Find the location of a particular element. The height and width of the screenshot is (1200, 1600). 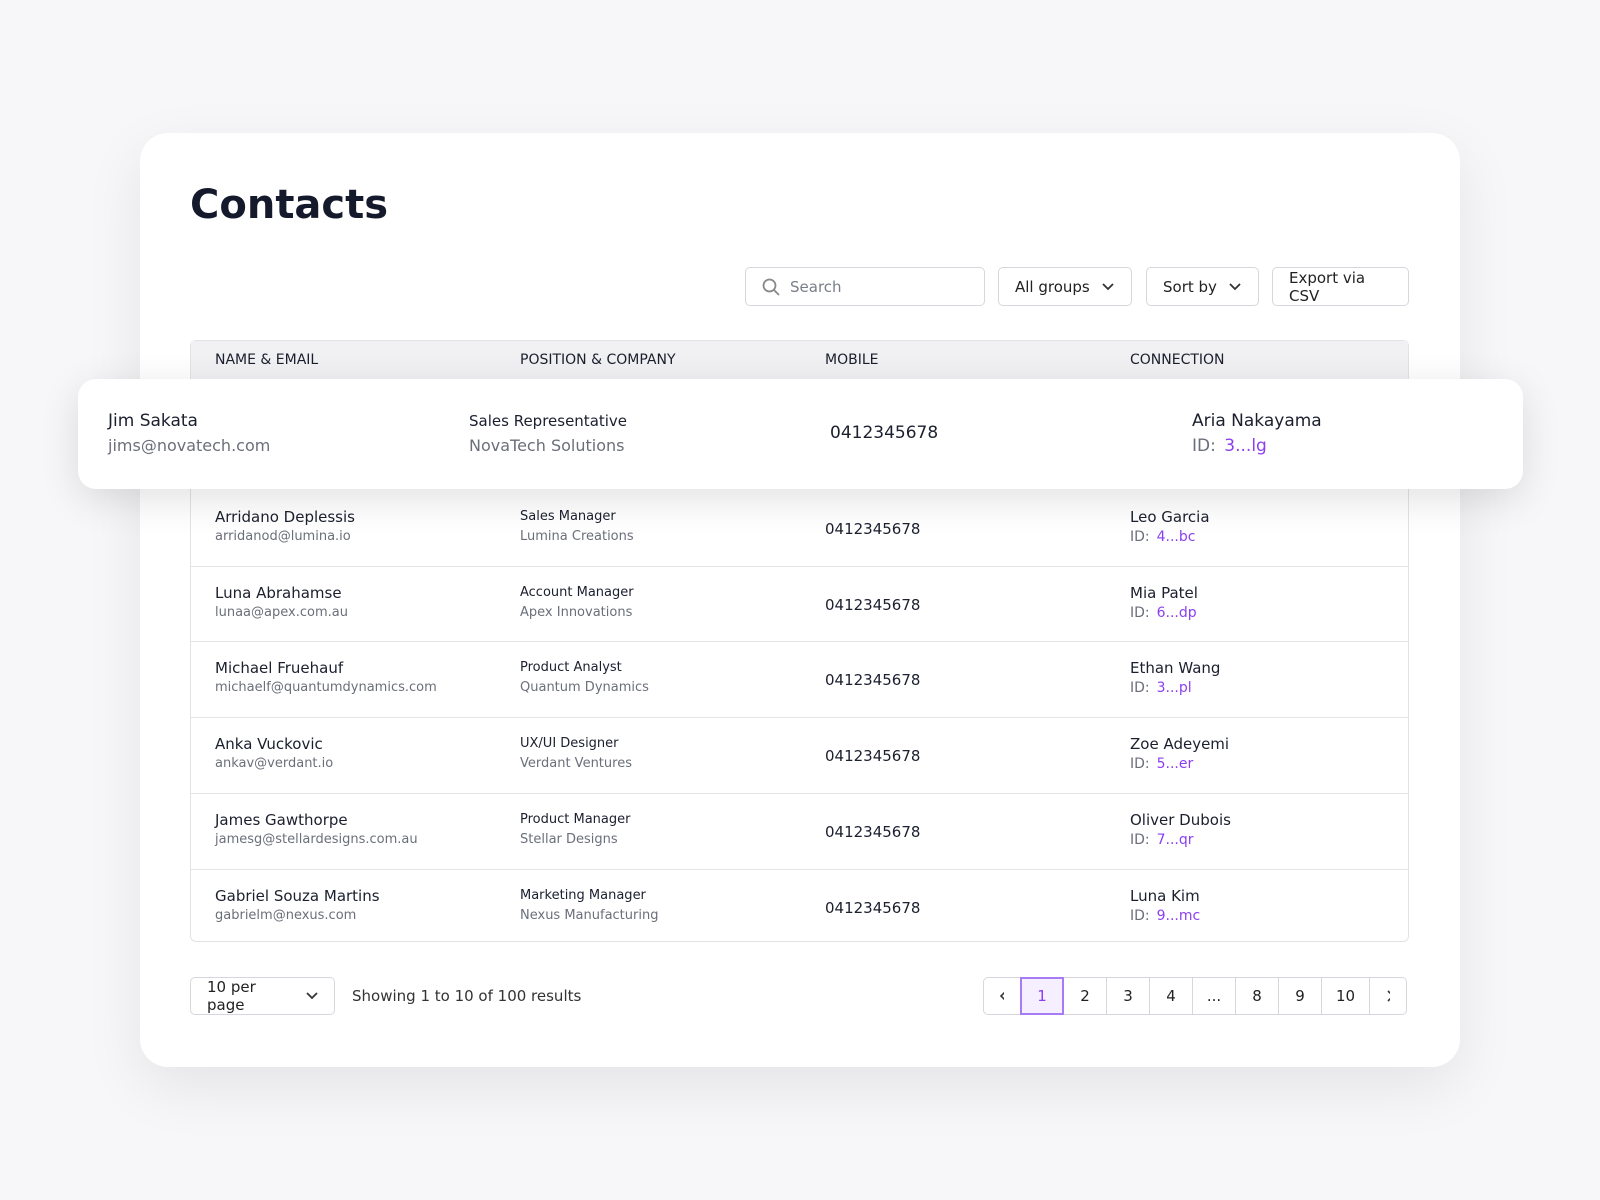

prev-icon is located at coordinates (1002, 996).